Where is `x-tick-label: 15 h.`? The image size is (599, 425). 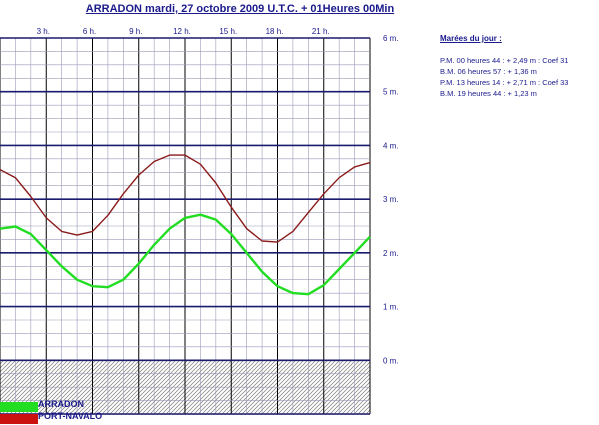
x-tick-label: 15 h. is located at coordinates (228, 31).